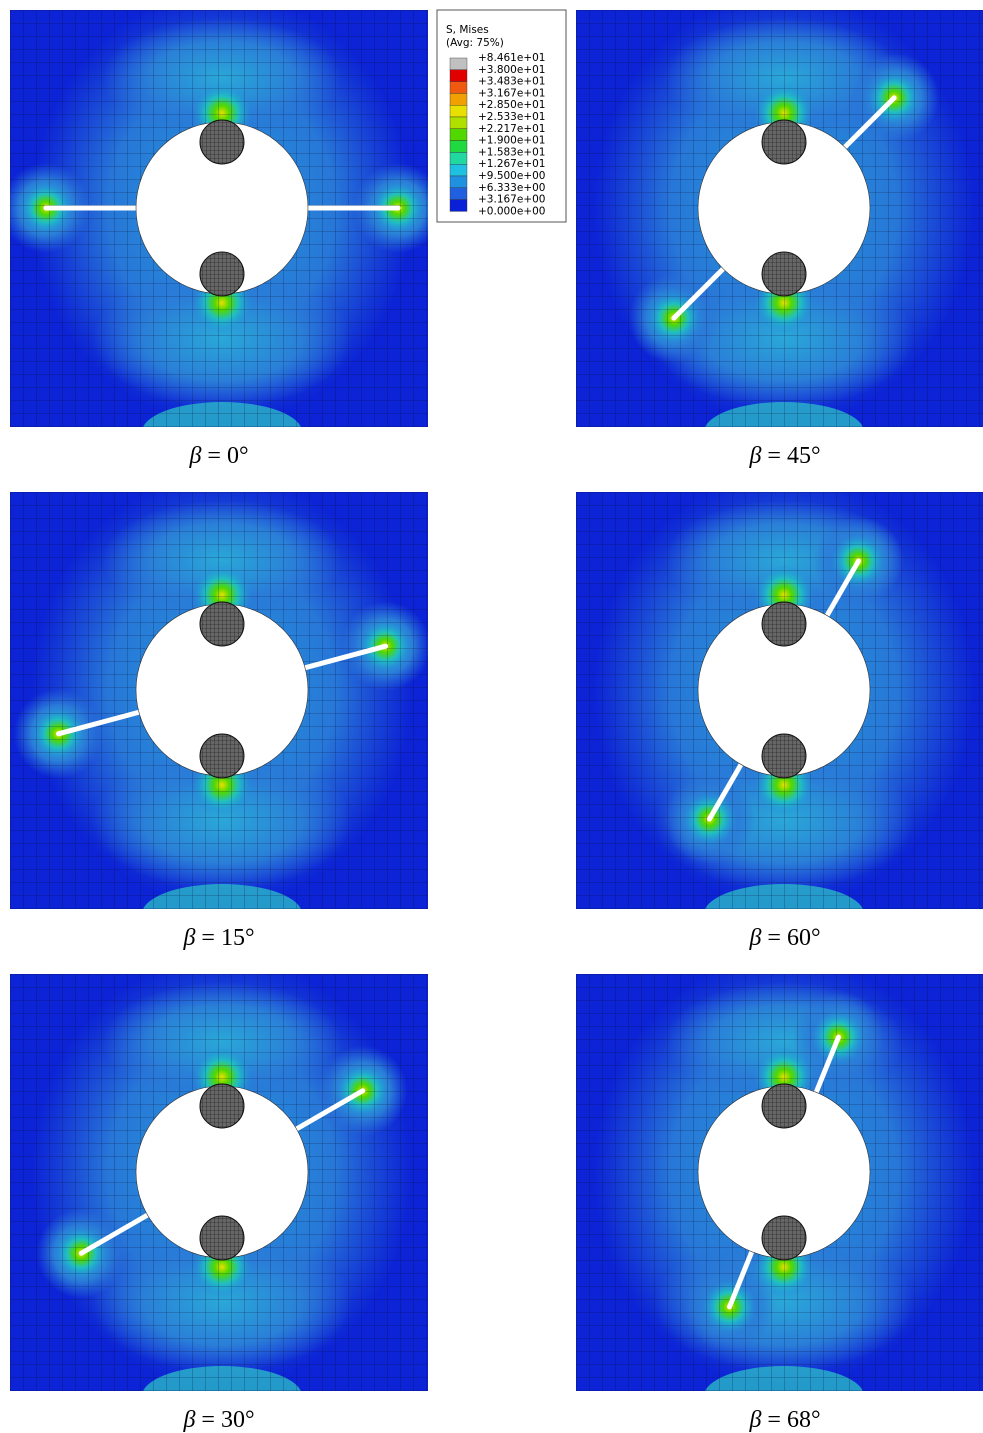 This screenshot has height=1433, width=983. I want to click on panel-caption: β = 68°, so click(784, 1420).